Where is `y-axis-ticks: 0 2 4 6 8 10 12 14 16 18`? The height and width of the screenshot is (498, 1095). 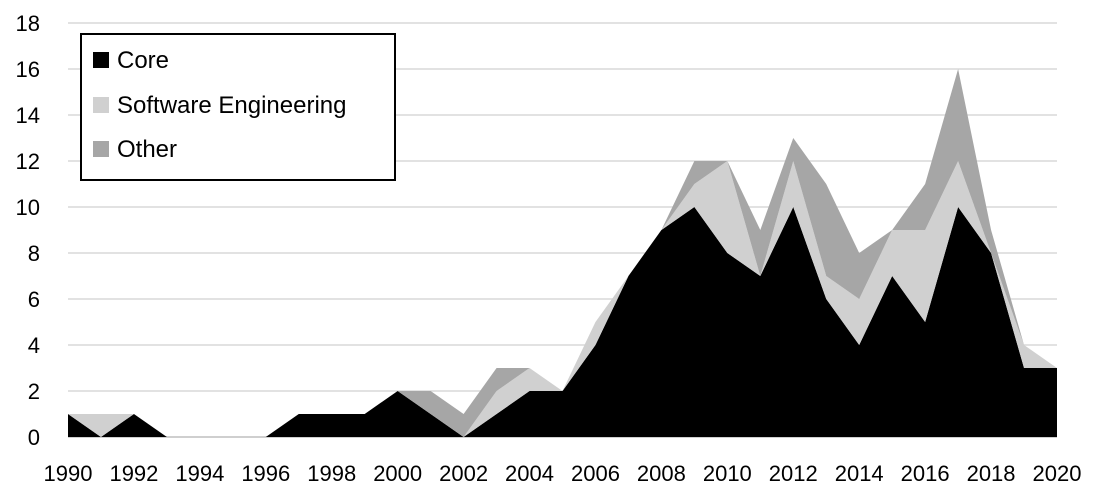
y-axis-ticks: 0 2 4 6 8 10 12 14 16 18 is located at coordinates (28, 230).